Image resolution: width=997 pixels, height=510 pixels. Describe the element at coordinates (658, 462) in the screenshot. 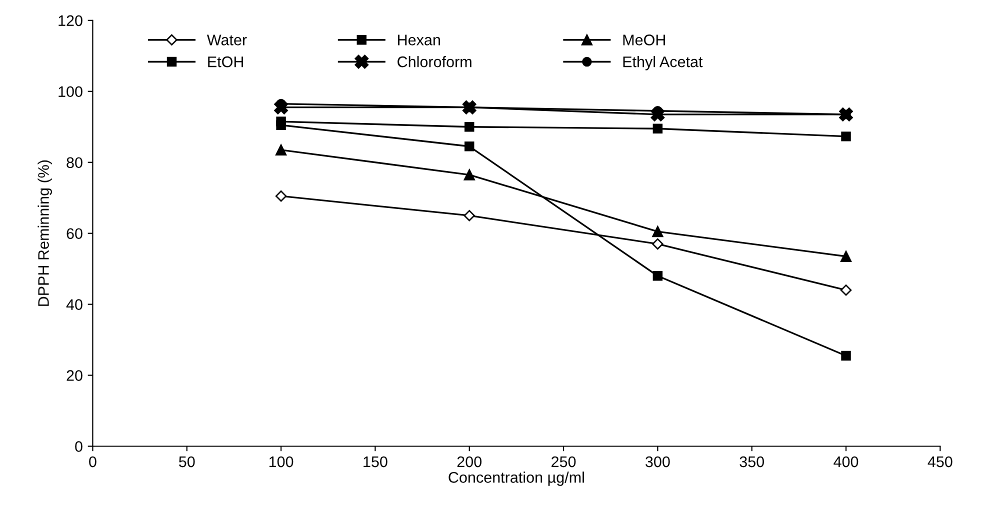

I see `x-tick-label: 300` at that location.